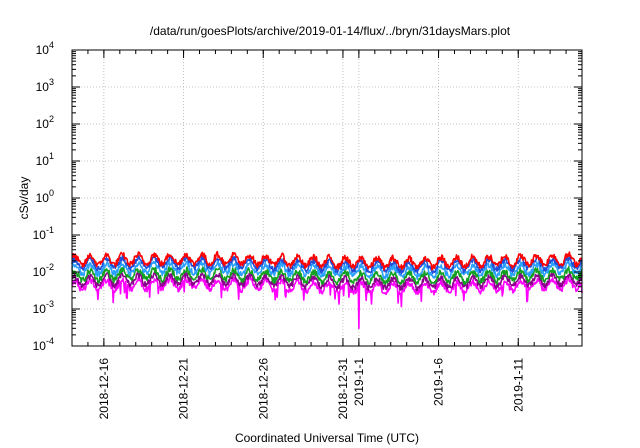 Image resolution: width=640 pixels, height=448 pixels. What do you see at coordinates (45, 196) in the screenshot?
I see `y-tick-label: 10⁰` at bounding box center [45, 196].